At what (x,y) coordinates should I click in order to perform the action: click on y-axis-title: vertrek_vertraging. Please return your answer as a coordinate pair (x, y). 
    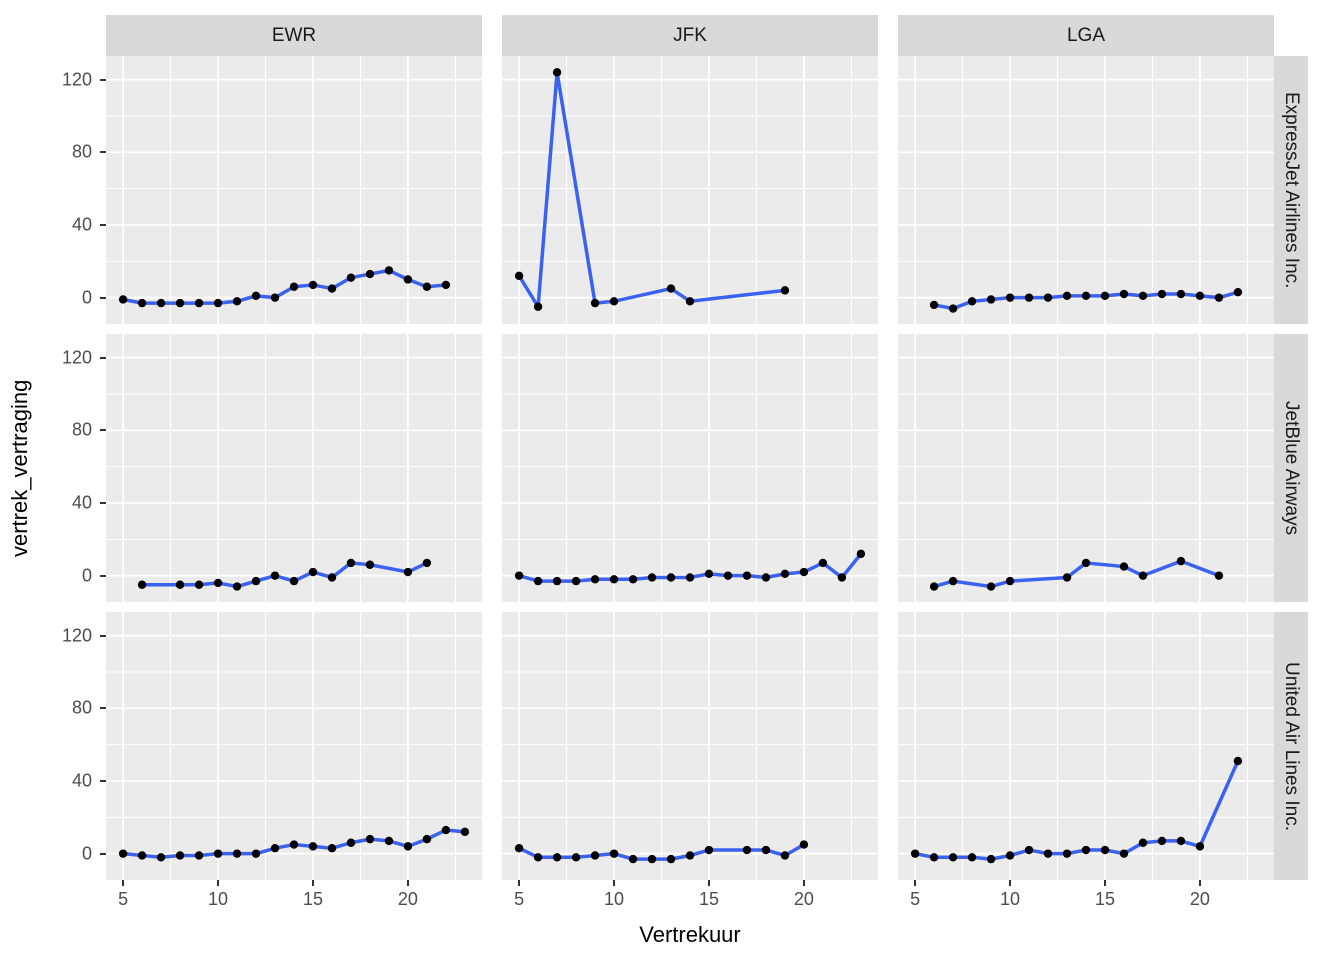
    Looking at the image, I should click on (19, 468).